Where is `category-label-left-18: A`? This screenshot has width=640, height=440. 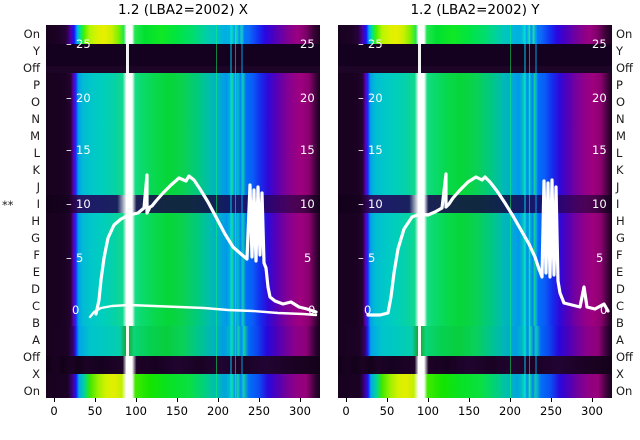
category-label-left-18: A is located at coordinates (36, 340).